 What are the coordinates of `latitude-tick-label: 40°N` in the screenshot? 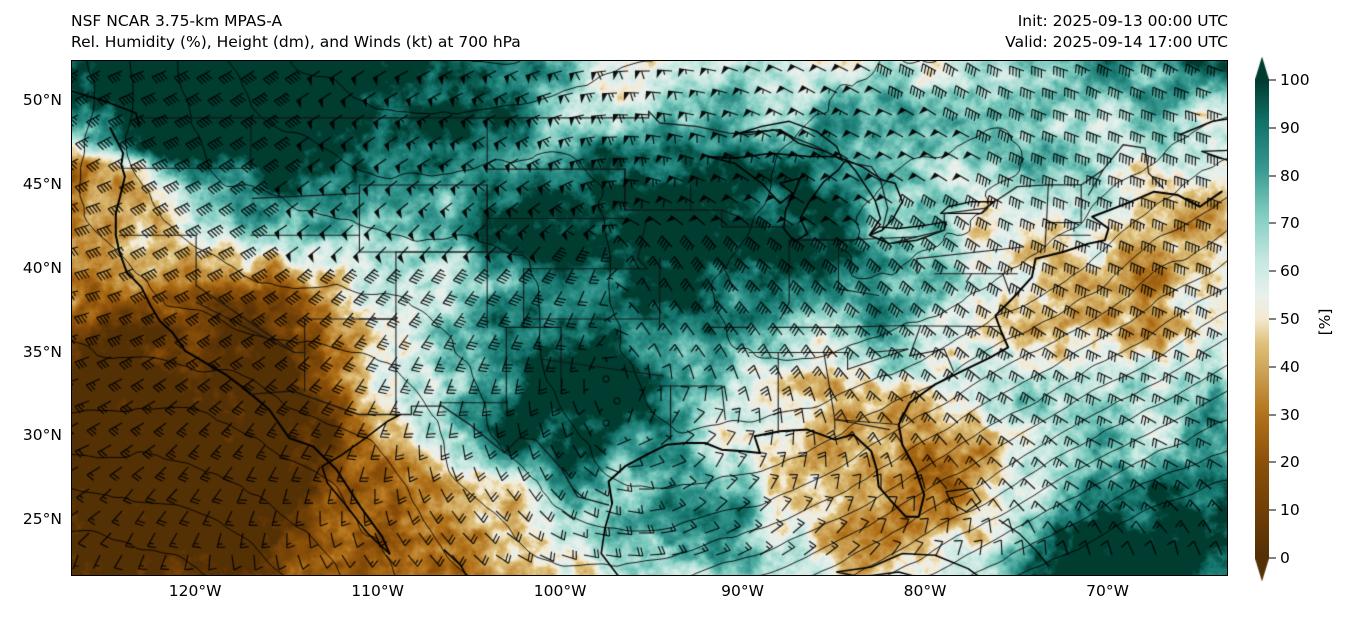 It's located at (42, 272).